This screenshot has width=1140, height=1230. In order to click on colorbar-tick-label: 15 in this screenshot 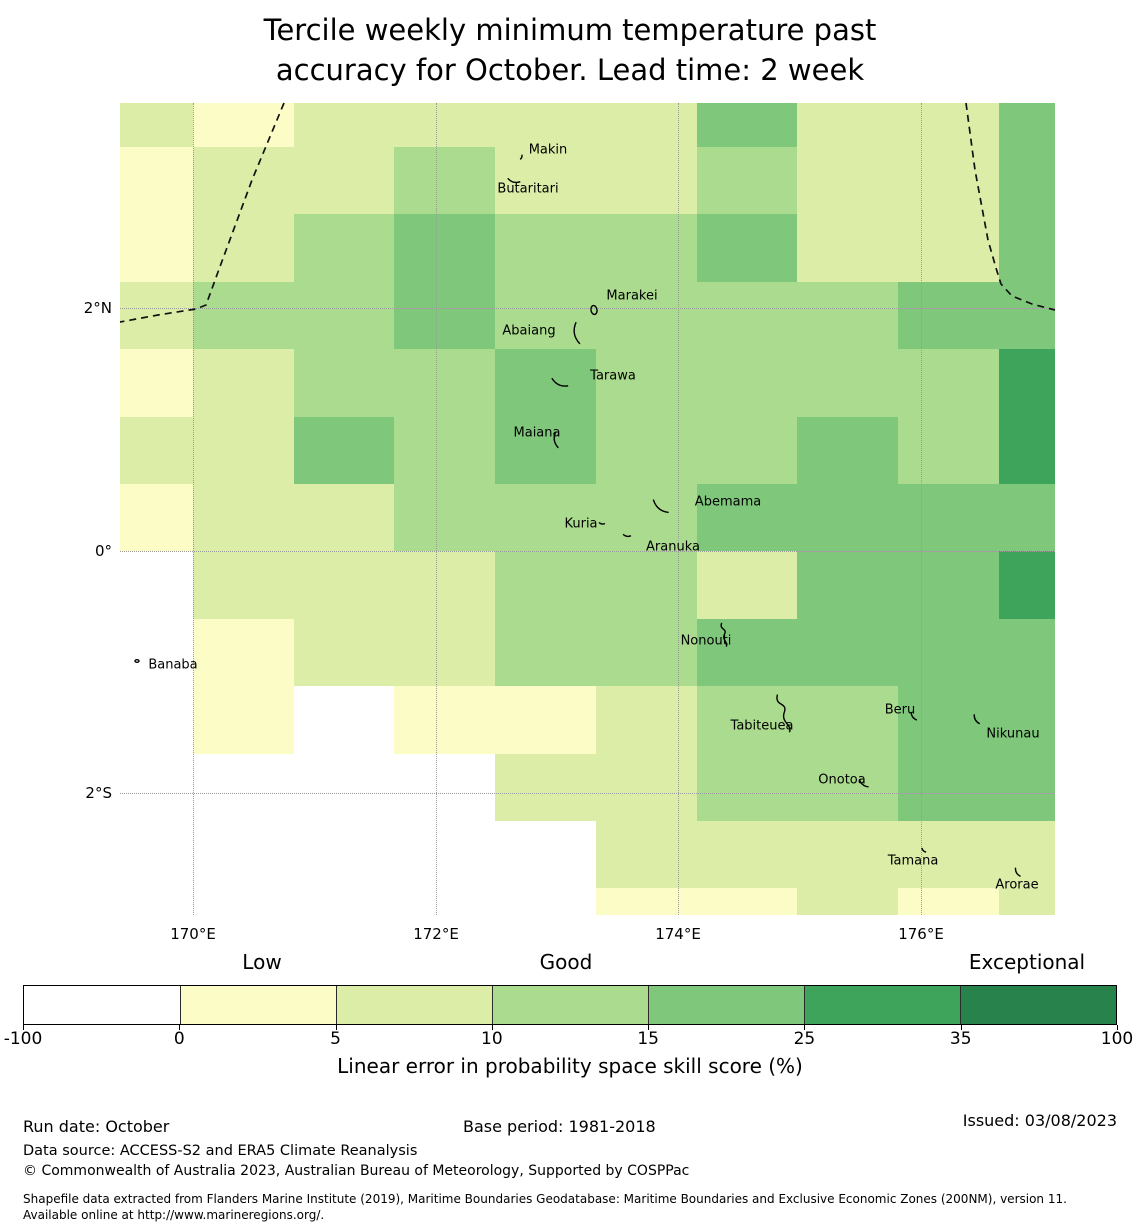, I will do `click(648, 1039)`.